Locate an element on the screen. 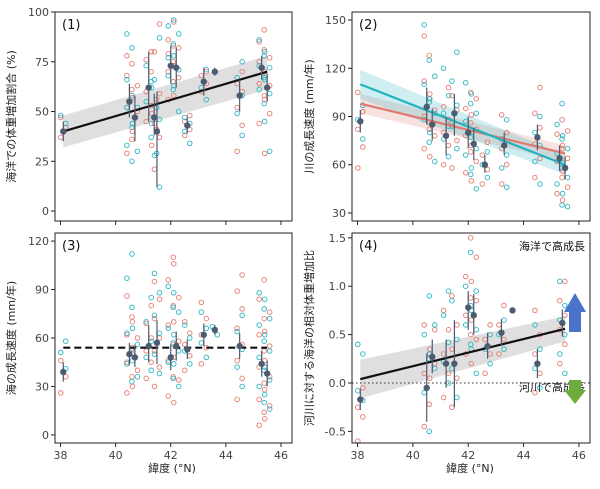  x-tick-label-p4-1: 40 is located at coordinates (413, 455).